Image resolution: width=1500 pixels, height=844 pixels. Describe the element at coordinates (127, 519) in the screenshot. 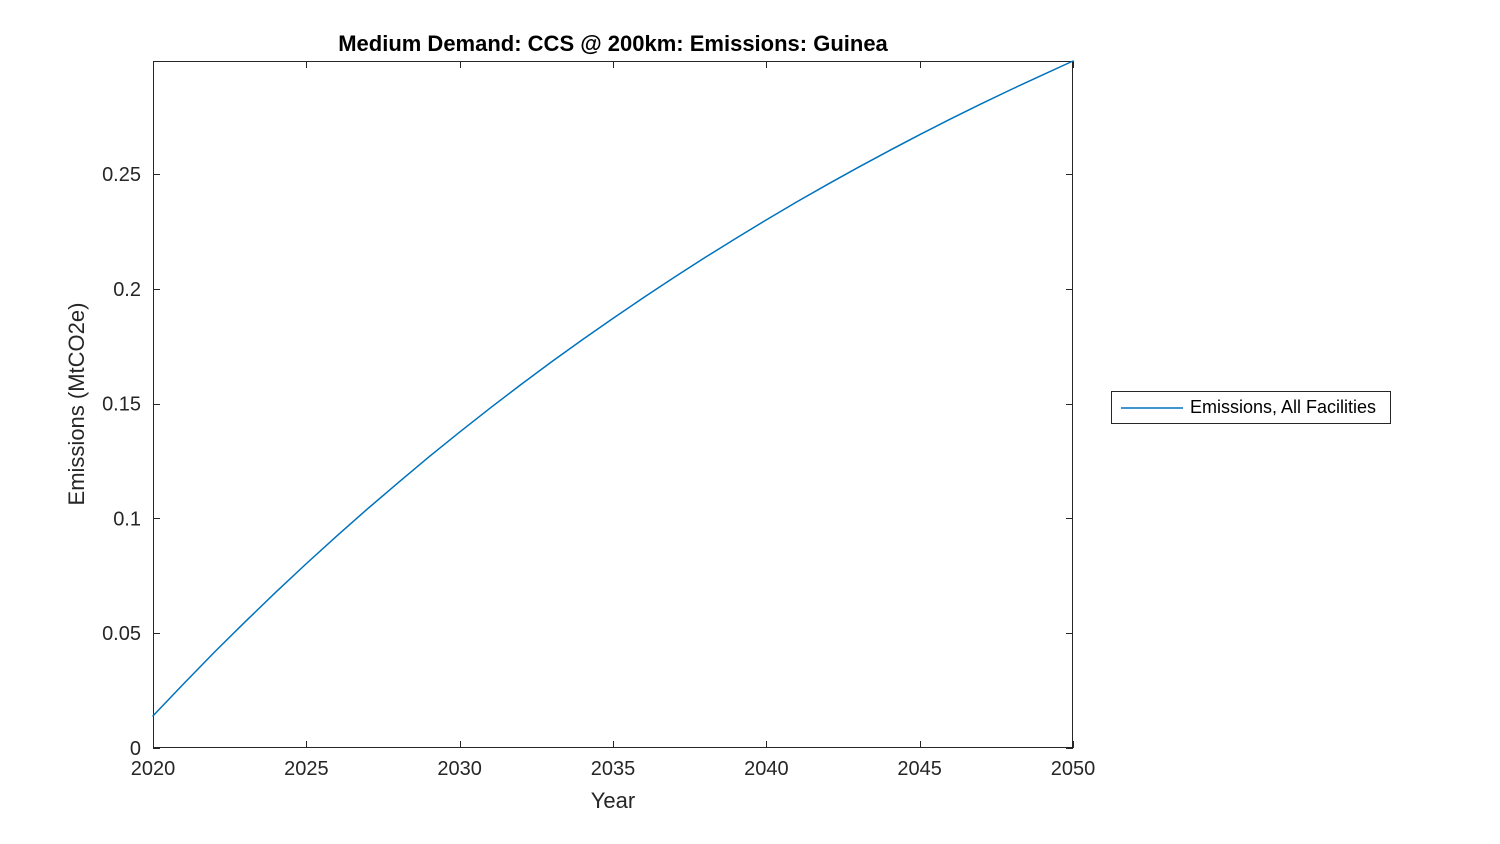

I see `y-tick-label: 0.1` at that location.